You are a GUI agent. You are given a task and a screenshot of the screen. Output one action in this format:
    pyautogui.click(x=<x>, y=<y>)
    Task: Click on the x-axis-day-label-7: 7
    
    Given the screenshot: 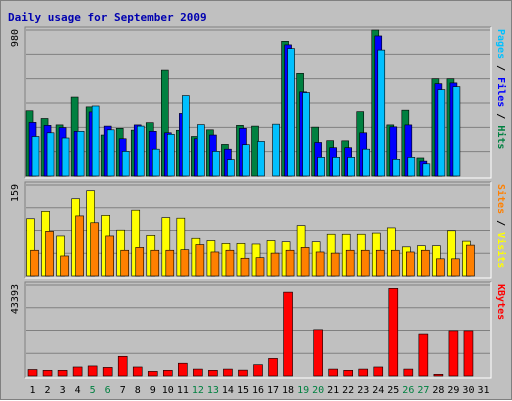 What is the action you would take?
    pyautogui.click(x=123, y=390)
    